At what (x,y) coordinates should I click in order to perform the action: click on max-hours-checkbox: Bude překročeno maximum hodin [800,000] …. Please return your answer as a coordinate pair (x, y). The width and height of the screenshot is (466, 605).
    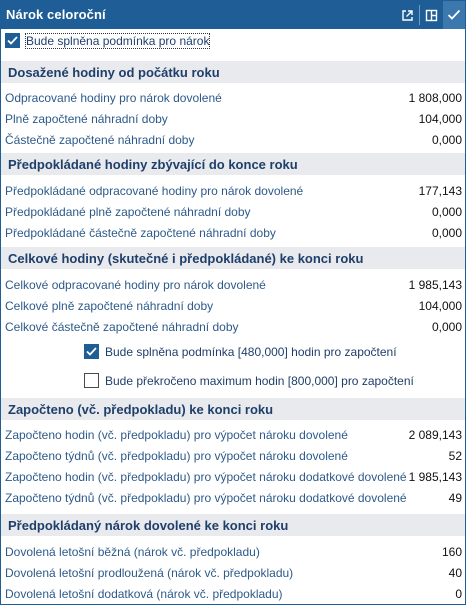
    Looking at the image, I should click on (249, 380).